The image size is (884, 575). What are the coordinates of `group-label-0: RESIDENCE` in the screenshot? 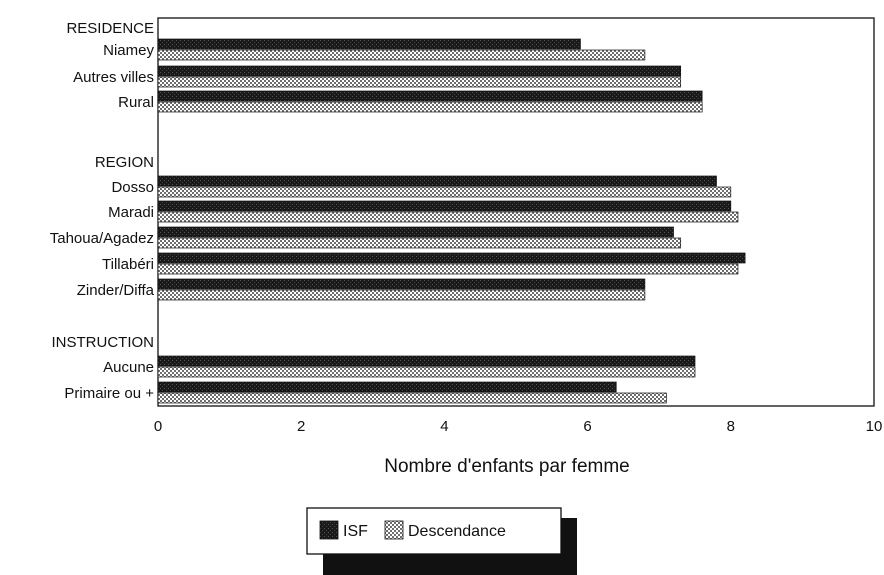 It's located at (110, 28).